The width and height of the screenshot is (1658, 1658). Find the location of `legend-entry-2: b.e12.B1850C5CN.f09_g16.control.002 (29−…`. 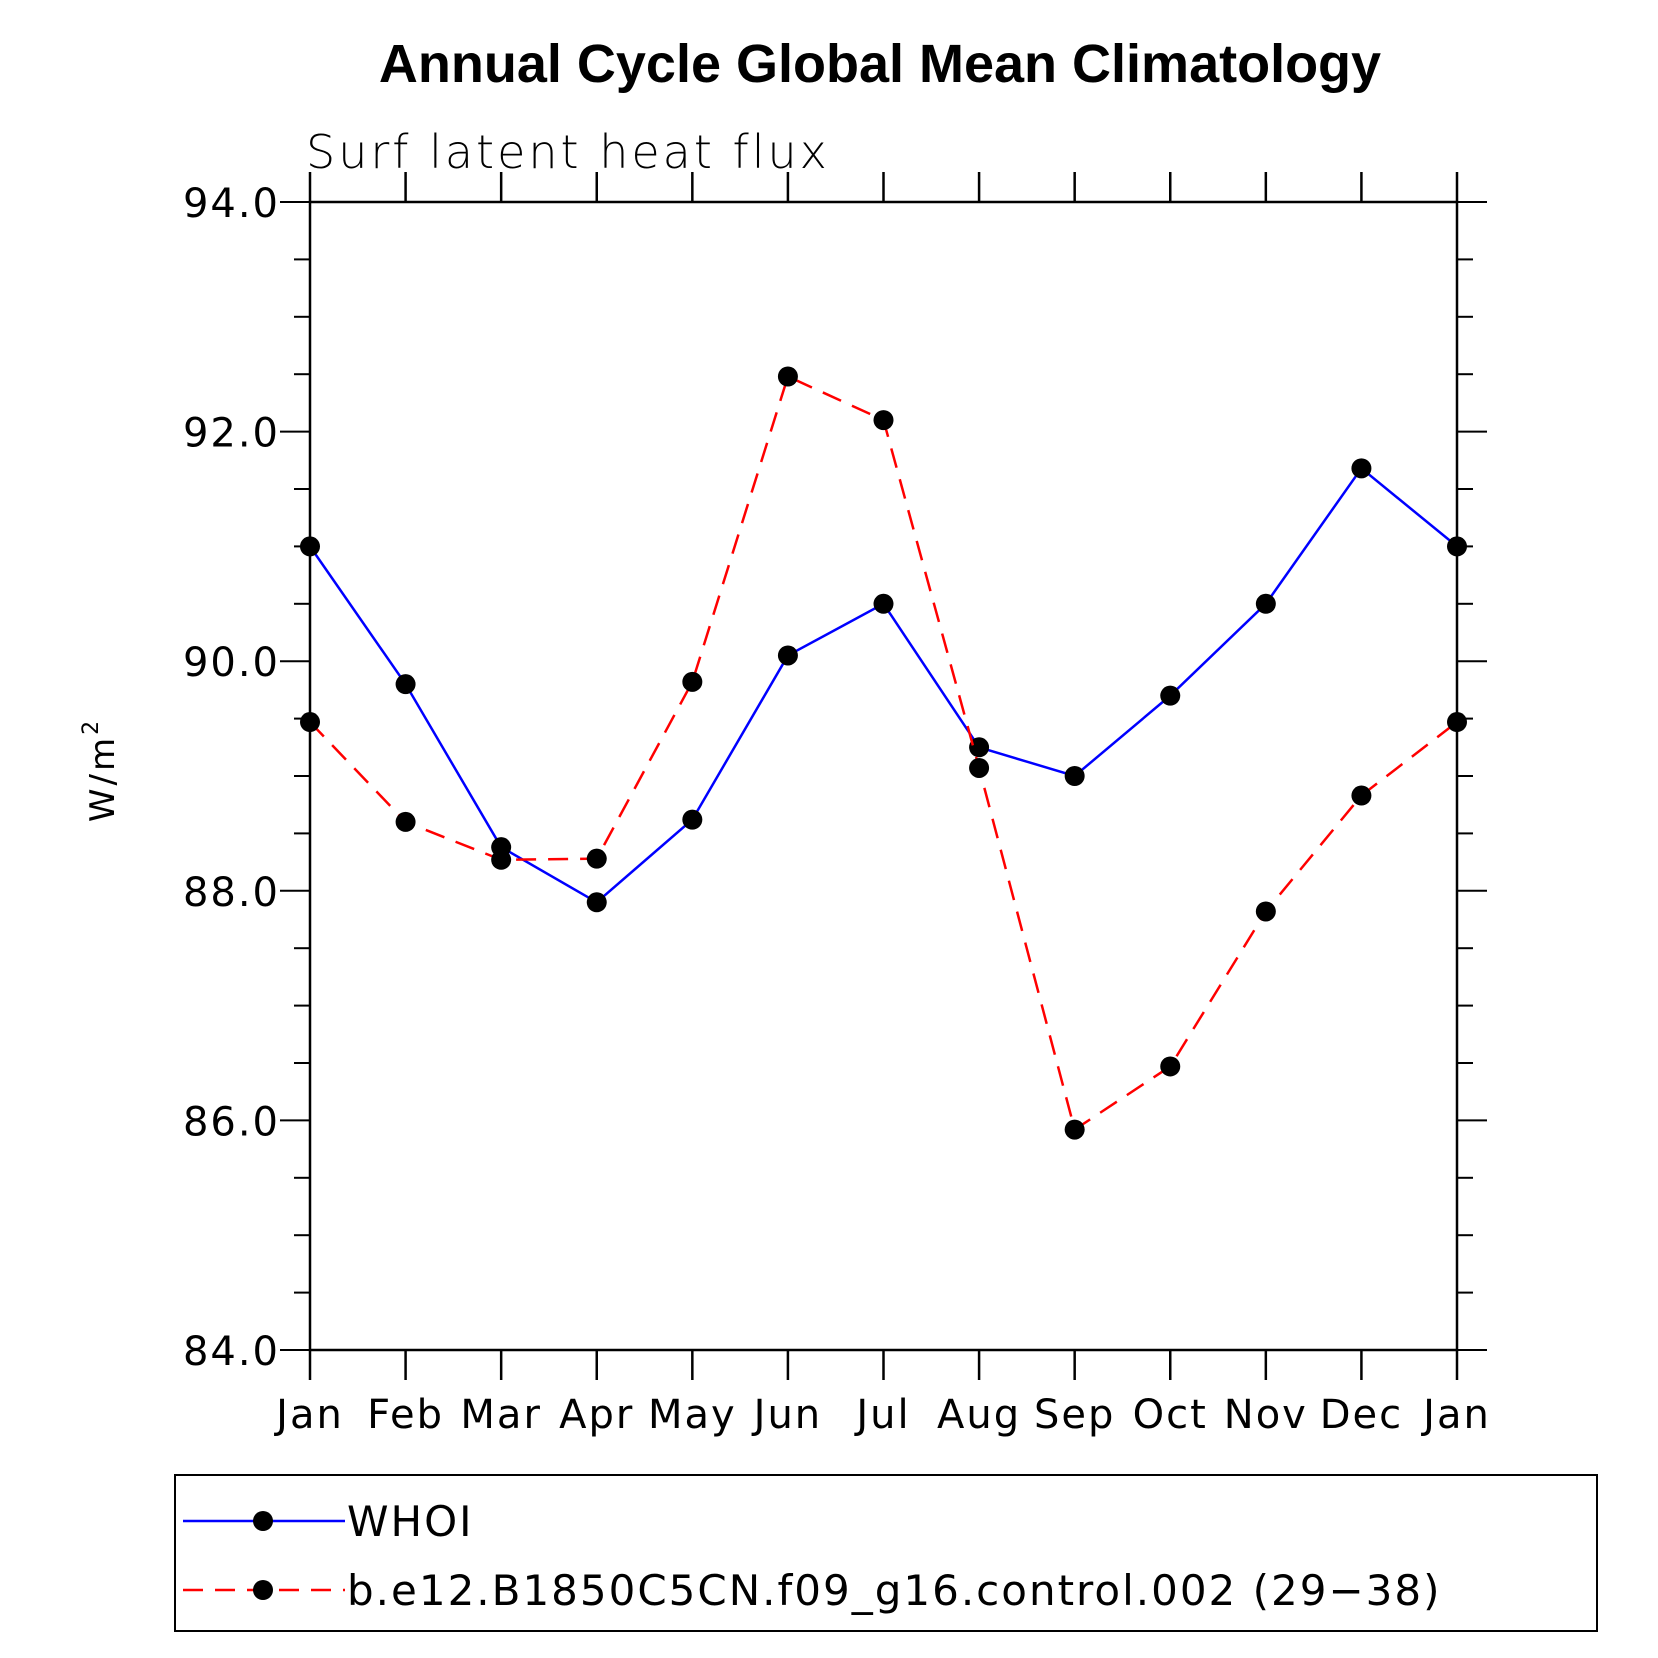

legend-entry-2: b.e12.B1850C5CN.f09_g16.control.002 (29−… is located at coordinates (812, 1590).